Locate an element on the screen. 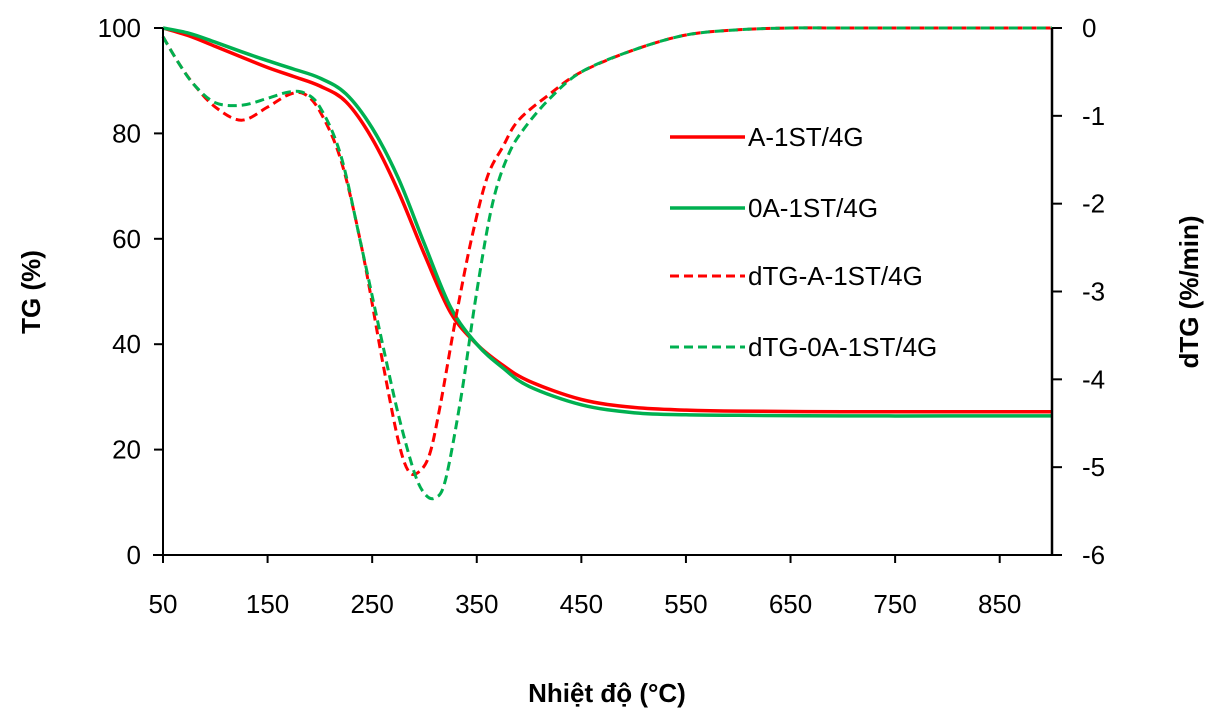 Image resolution: width=1221 pixels, height=715 pixels. y2-tick-label: -6 is located at coordinates (1093, 555).